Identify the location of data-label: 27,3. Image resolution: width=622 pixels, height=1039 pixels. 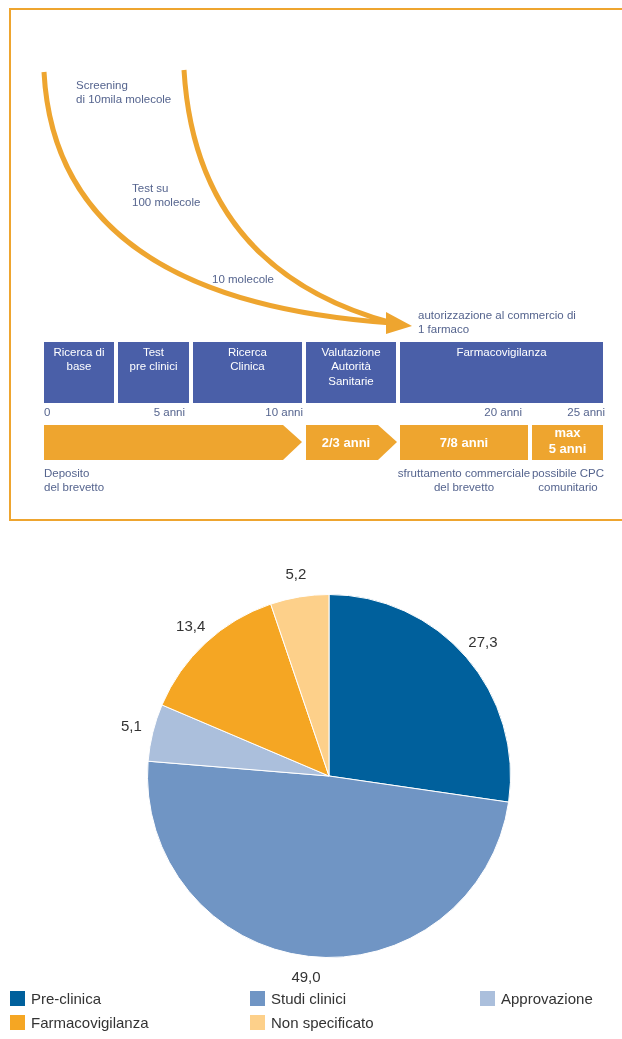
(483, 642).